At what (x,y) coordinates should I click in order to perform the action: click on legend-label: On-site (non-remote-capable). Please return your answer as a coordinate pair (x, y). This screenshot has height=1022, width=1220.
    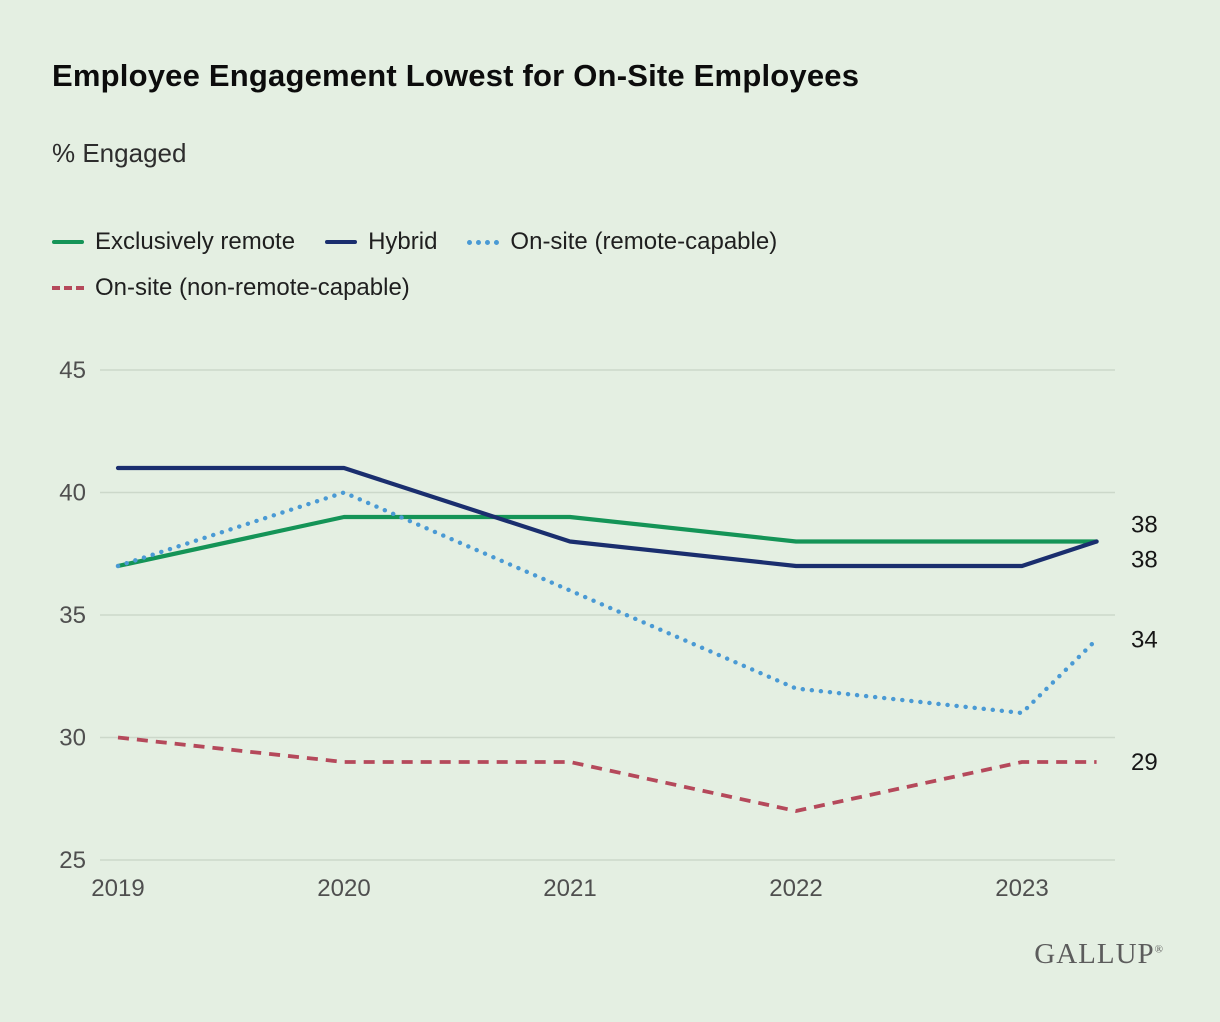
    Looking at the image, I should click on (252, 287).